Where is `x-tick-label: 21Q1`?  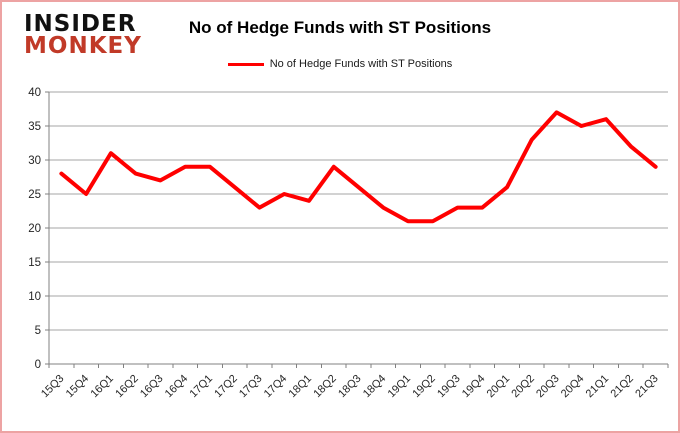
x-tick-label: 21Q1 is located at coordinates (598, 387).